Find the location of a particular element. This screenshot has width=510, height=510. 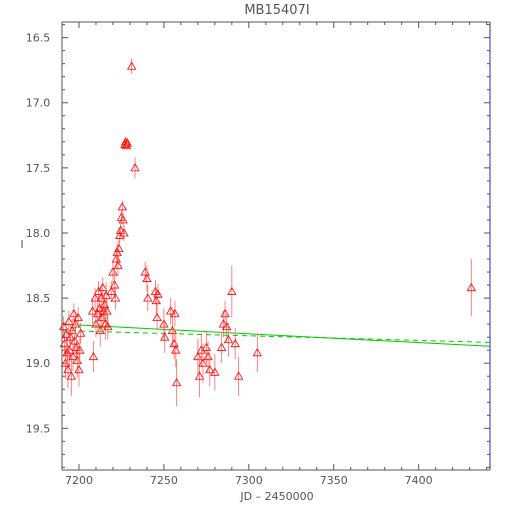

x-tick-label: 7300 is located at coordinates (249, 480).